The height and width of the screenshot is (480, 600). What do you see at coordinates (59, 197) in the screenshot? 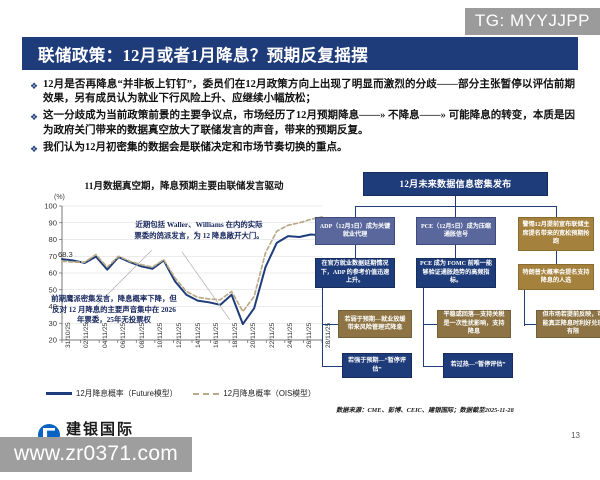
I see `chart-y-unit: (%)` at bounding box center [59, 197].